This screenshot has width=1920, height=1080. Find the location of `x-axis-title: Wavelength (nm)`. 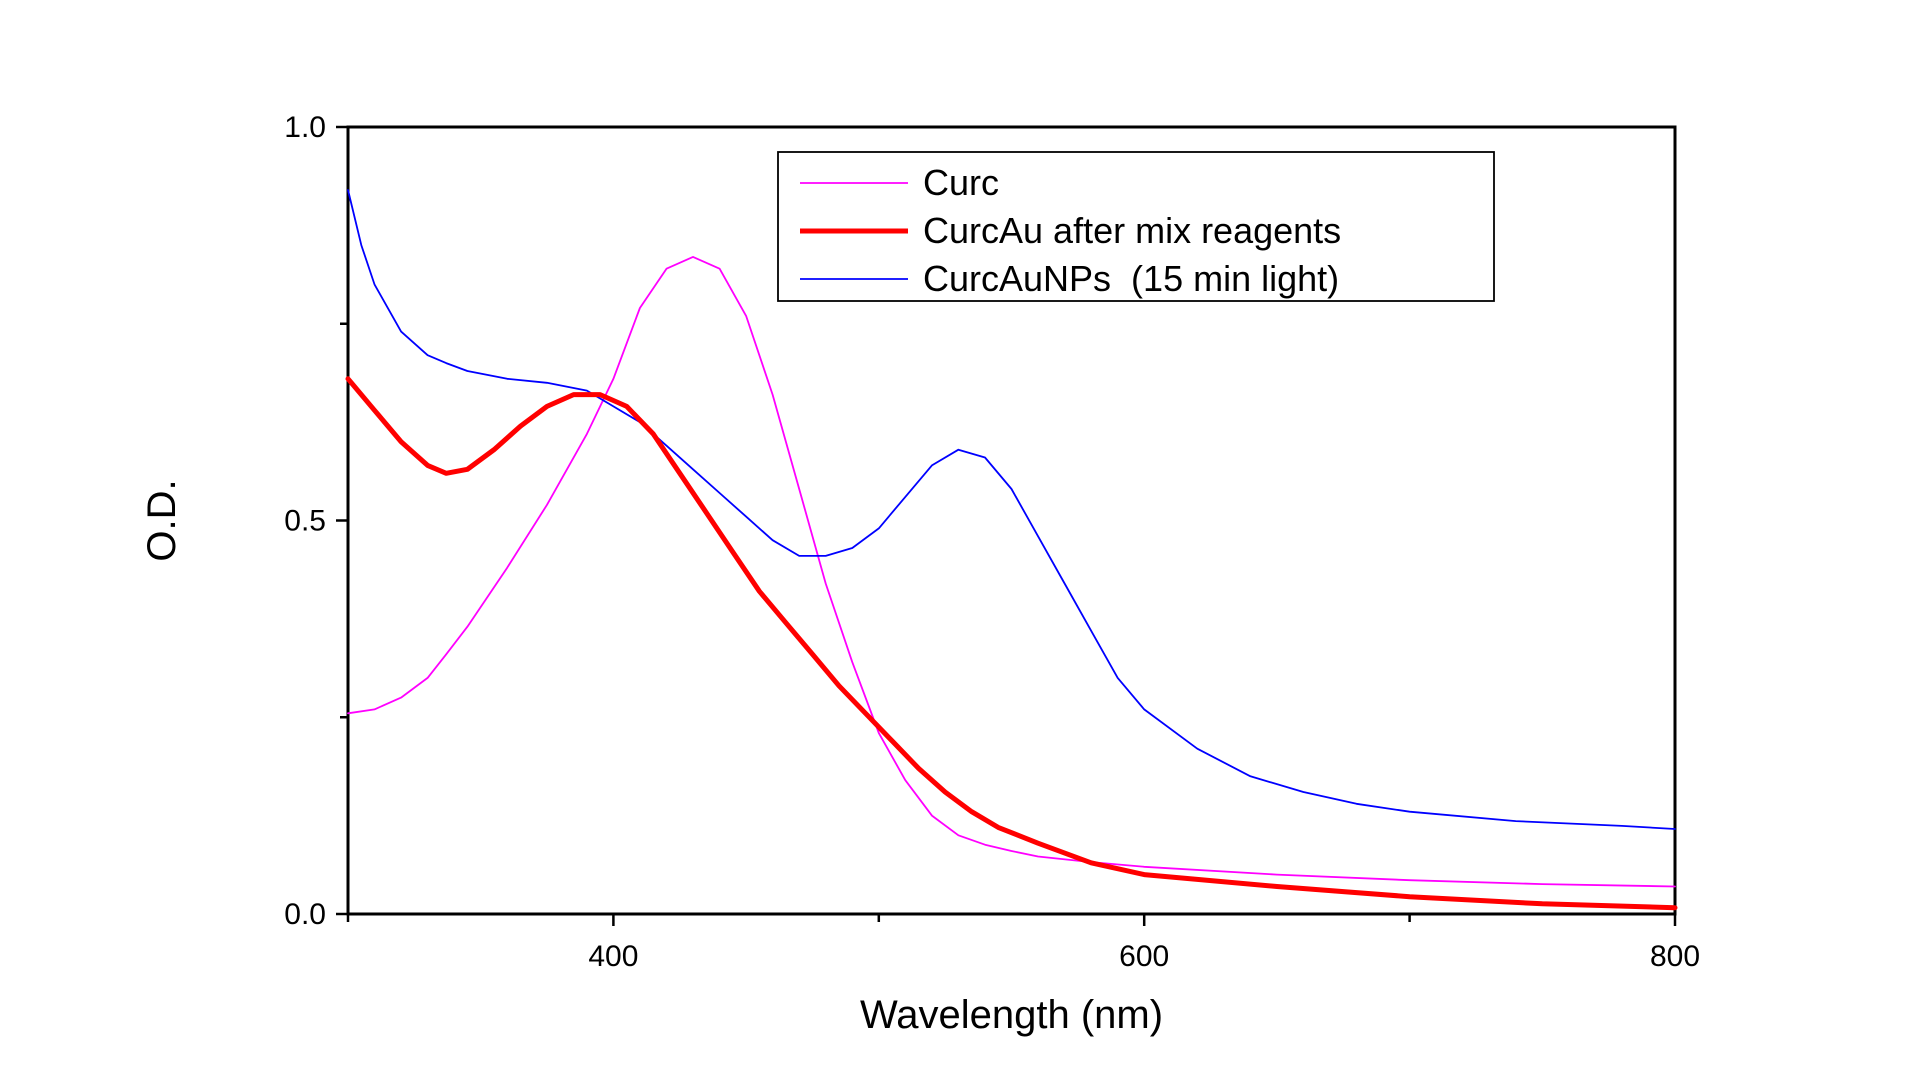

x-axis-title: Wavelength (nm) is located at coordinates (1011, 1015).